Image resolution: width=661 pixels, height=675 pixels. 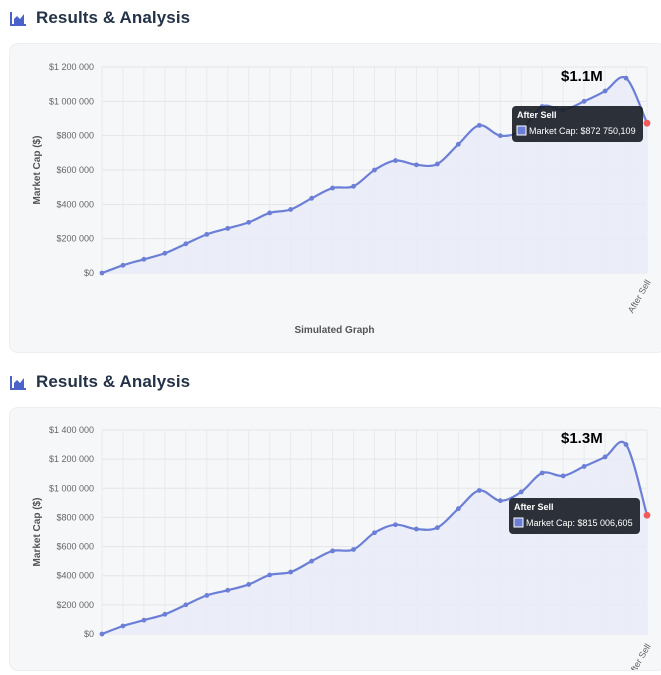 I want to click on tooltip-label: Market Cap: $815 006,605, so click(x=579, y=523).